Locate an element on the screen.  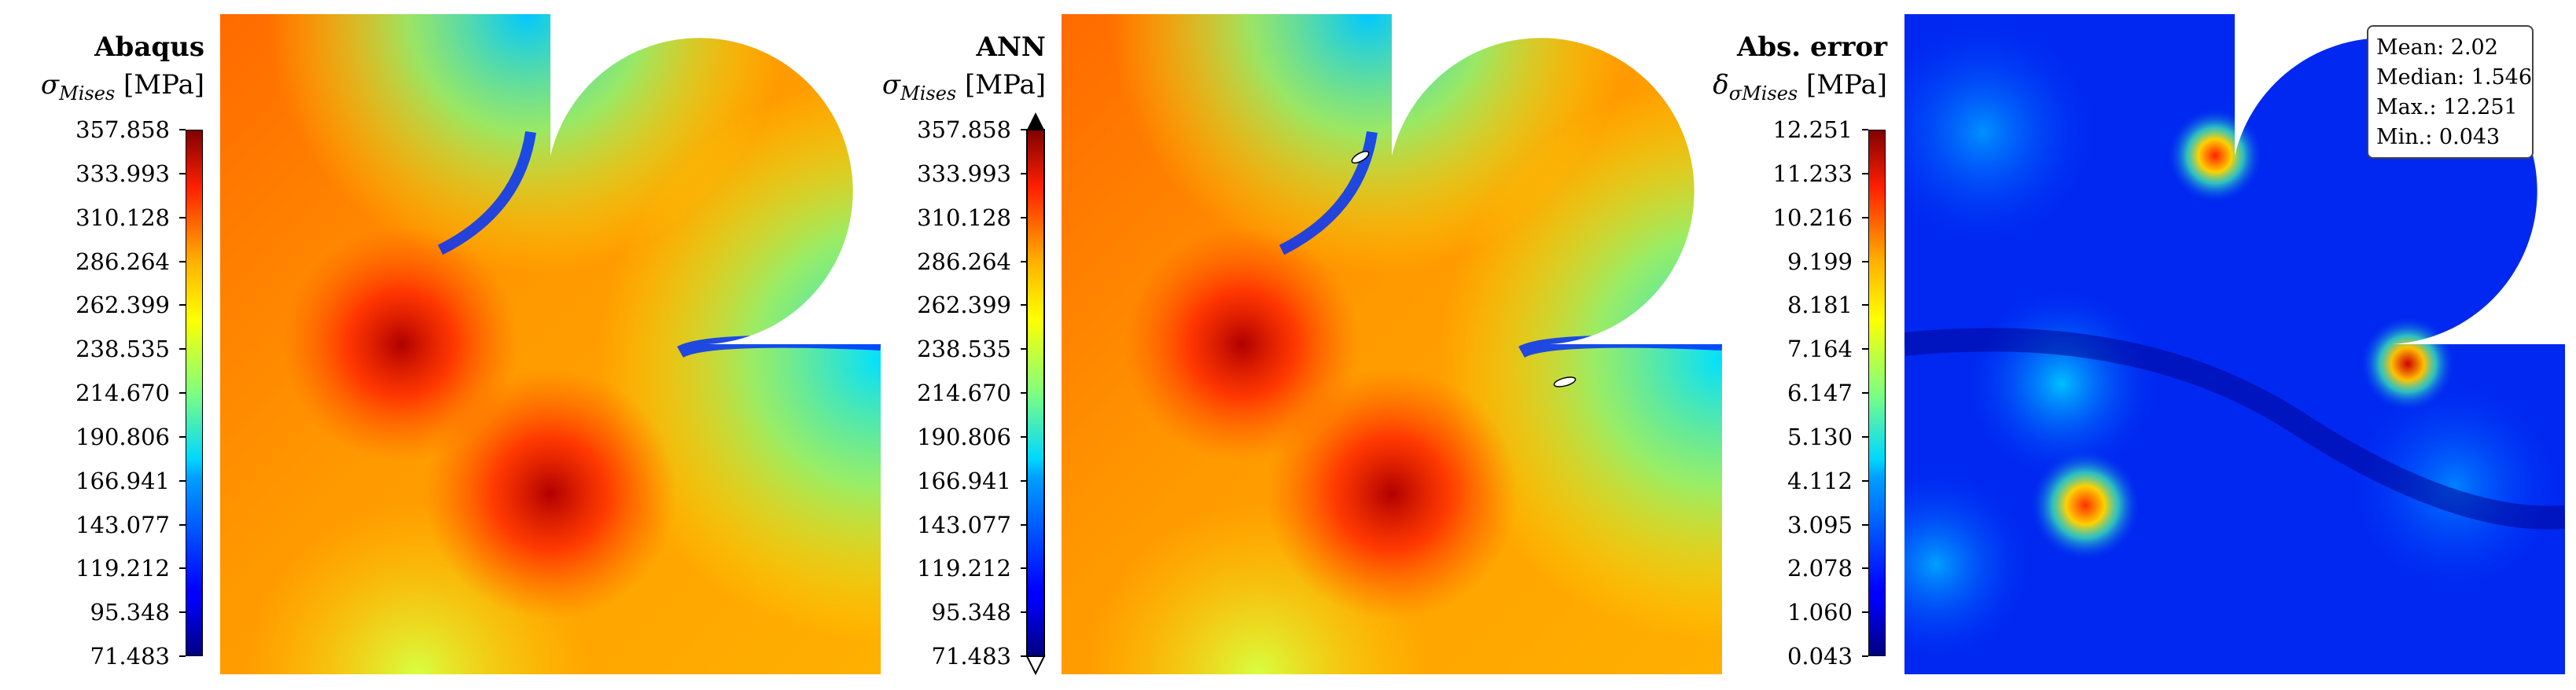
colorbar-tick-label: 6.147 is located at coordinates (1820, 393).